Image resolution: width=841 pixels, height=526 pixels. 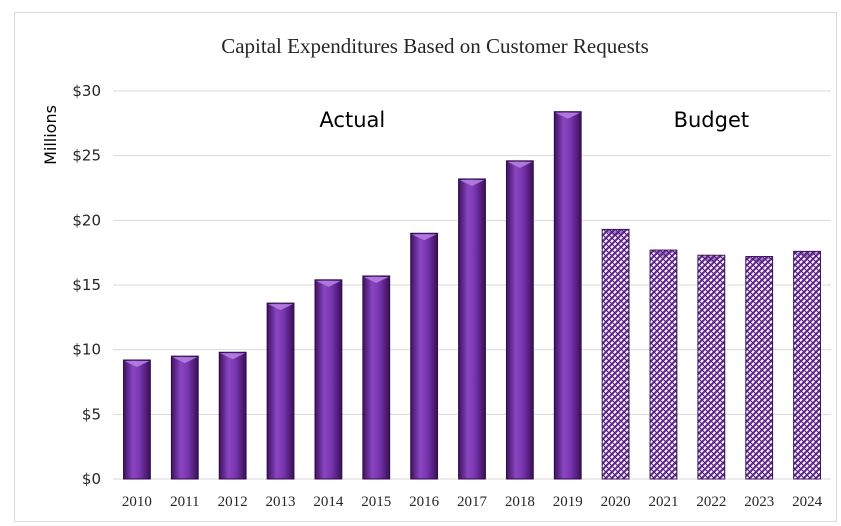 I want to click on x-tick-label: 2012, so click(x=233, y=502).